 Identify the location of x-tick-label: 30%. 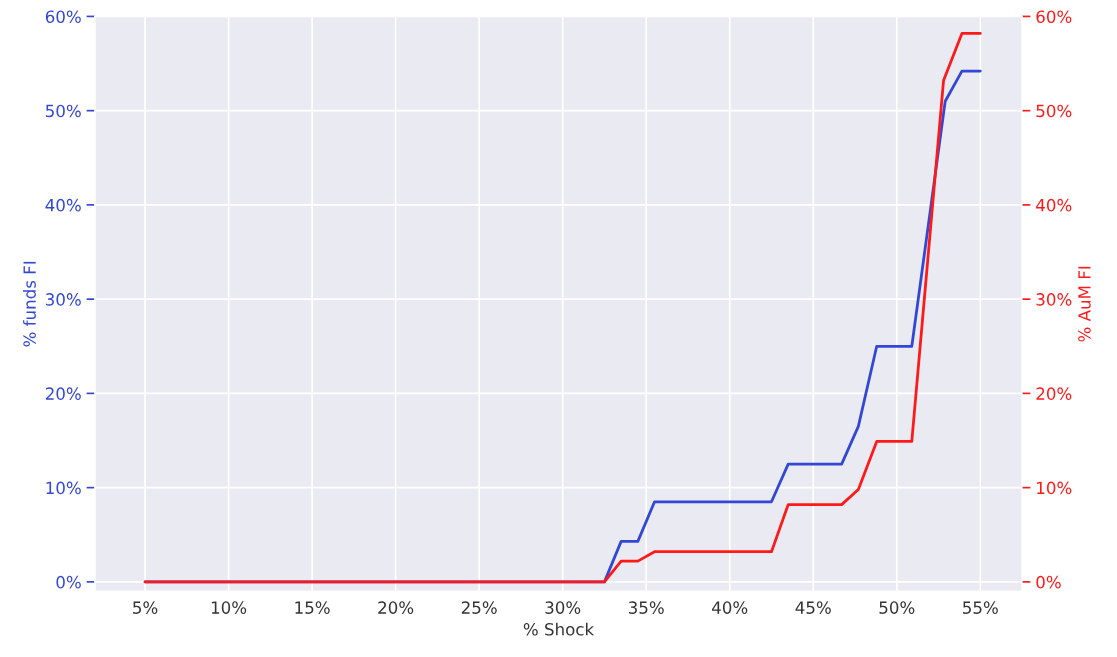
(563, 607).